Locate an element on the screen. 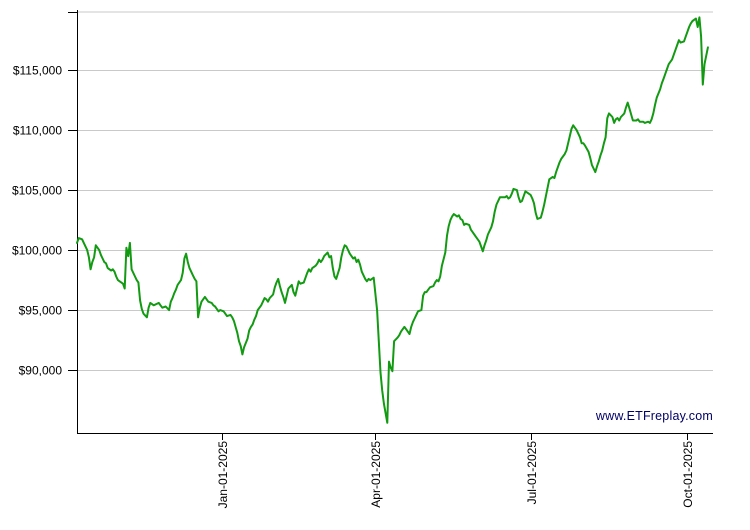  y-axis-tick-label: $90,000 is located at coordinates (41, 371).